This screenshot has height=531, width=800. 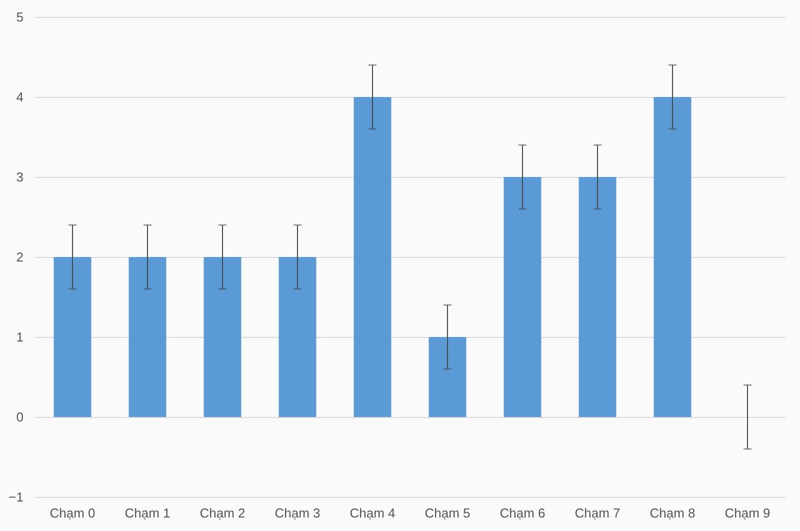 I want to click on y-tick-label: 3, so click(x=20, y=177).